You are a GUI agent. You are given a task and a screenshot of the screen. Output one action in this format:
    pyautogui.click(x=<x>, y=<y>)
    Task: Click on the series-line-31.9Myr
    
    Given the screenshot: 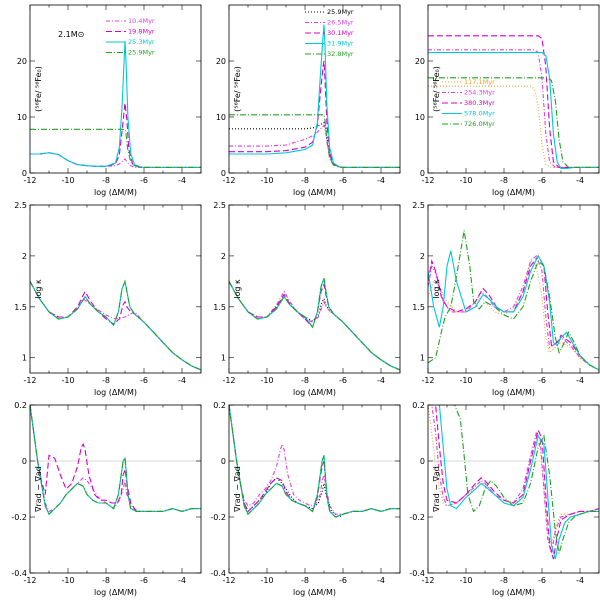 What is the action you would take?
    pyautogui.click(x=314, y=96)
    